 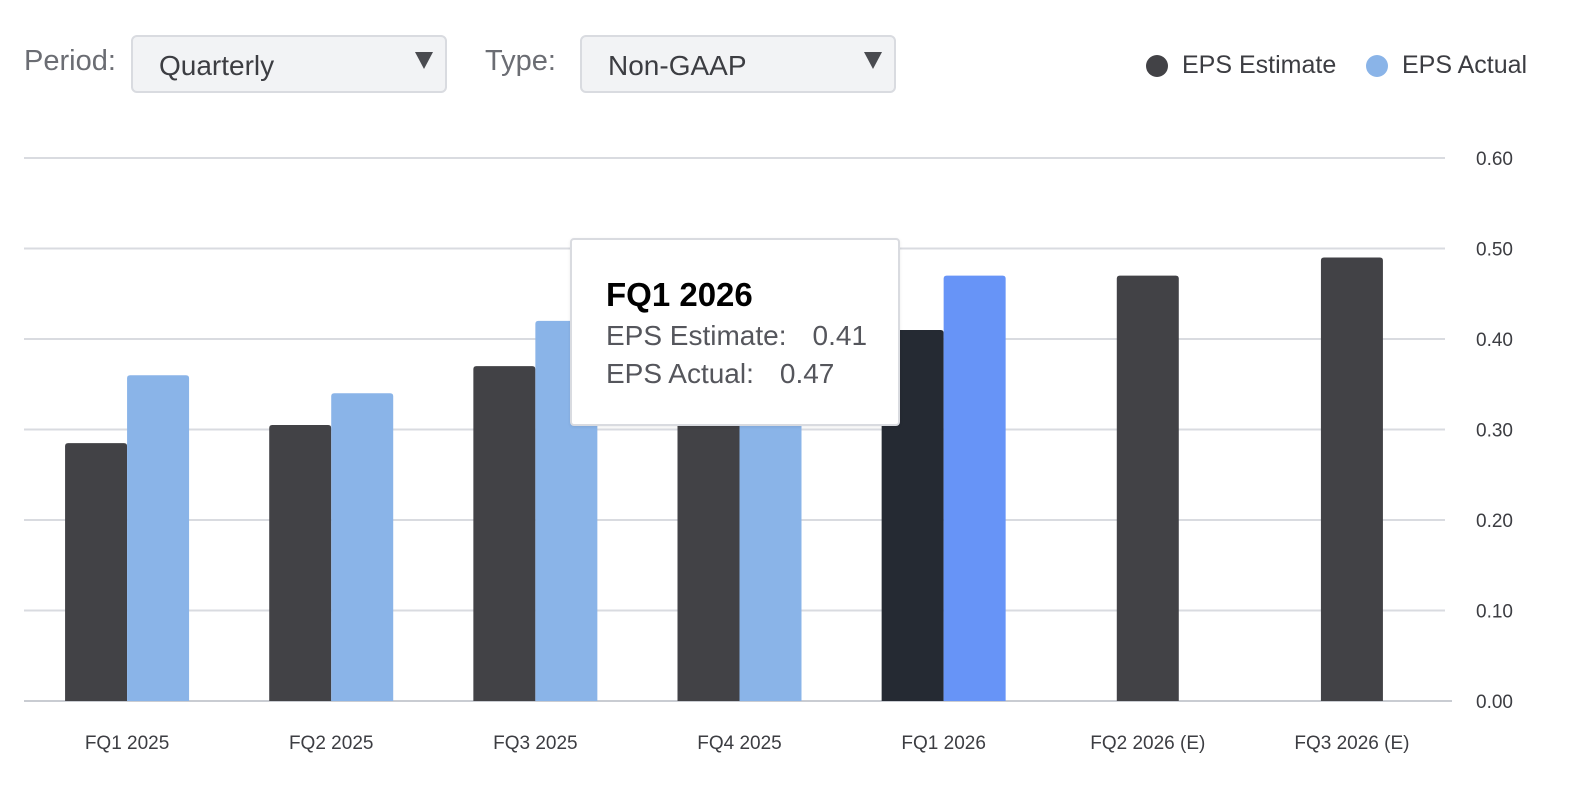 What do you see at coordinates (677, 65) in the screenshot?
I see `type-select-value: Non-GAAP` at bounding box center [677, 65].